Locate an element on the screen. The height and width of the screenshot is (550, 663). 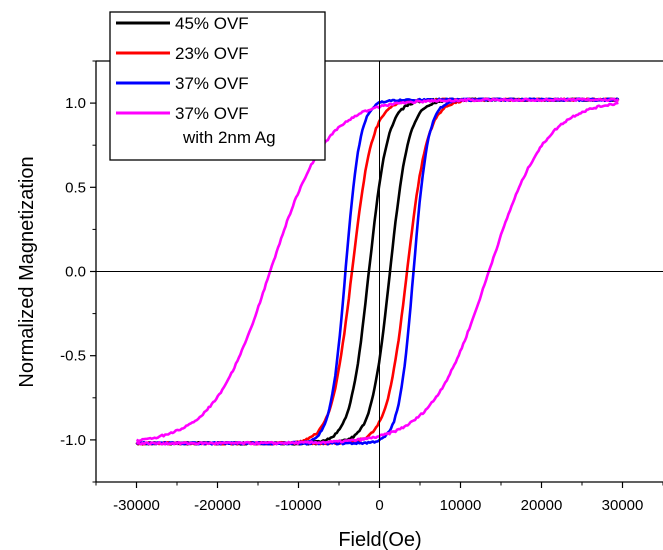
legend: 45% OVF 23% OVF 37% OVF 37% OVF with 2nm Ag is located at coordinates (217, 86).